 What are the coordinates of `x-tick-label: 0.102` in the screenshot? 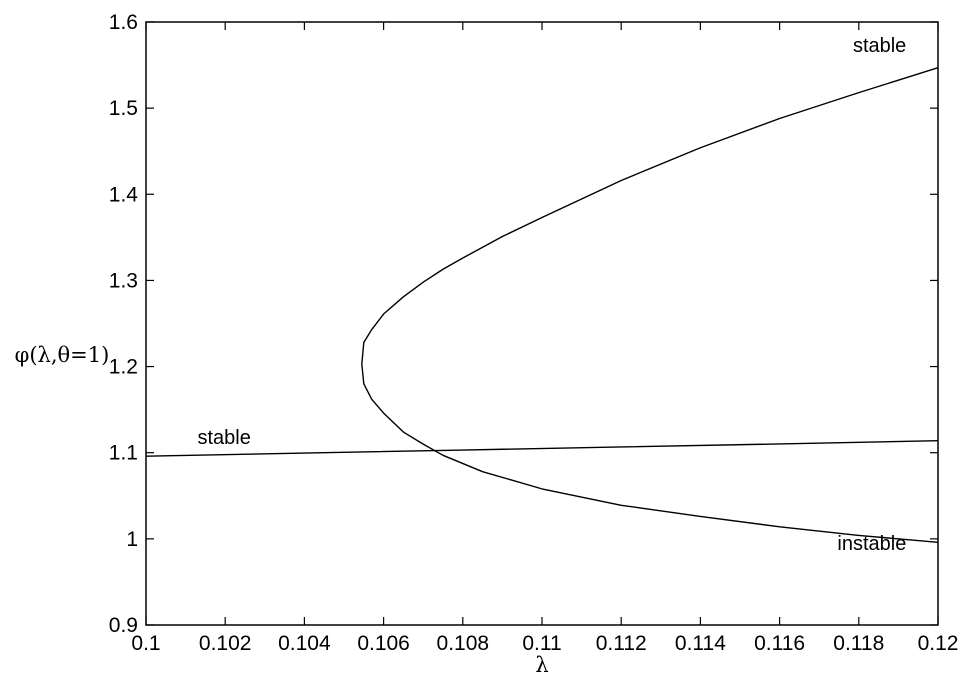 It's located at (225, 643).